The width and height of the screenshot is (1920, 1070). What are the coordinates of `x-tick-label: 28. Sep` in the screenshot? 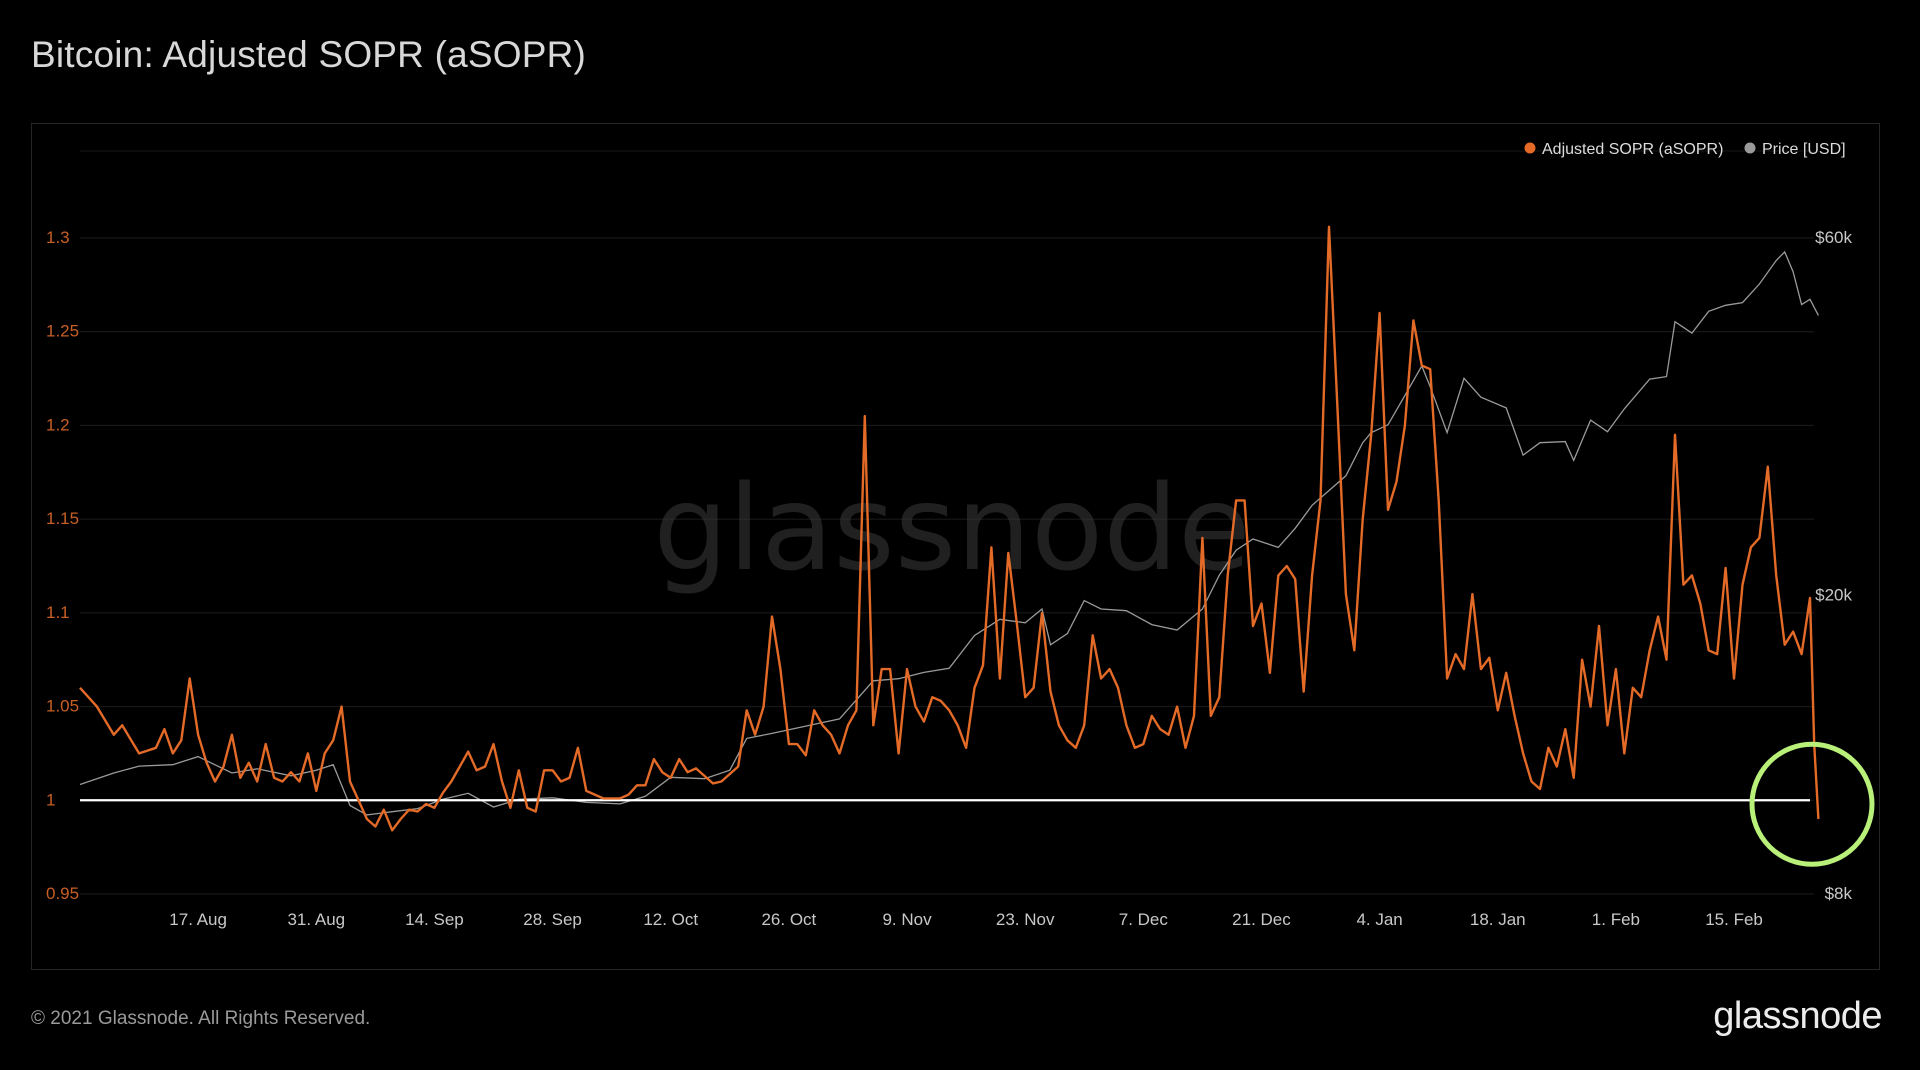 It's located at (552, 919).